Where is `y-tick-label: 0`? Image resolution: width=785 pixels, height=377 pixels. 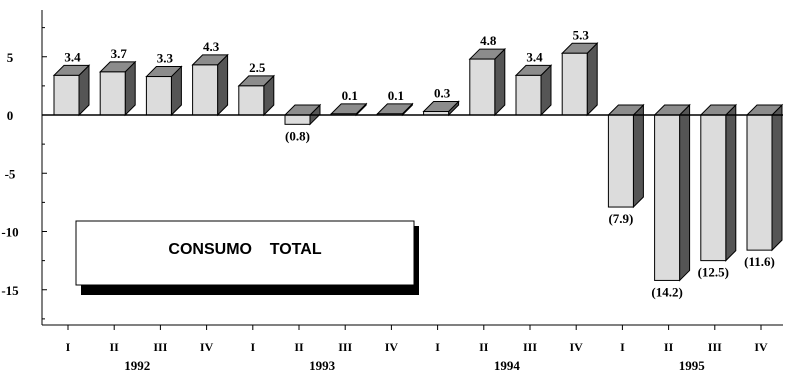
y-tick-label: 0 is located at coordinates (10, 115).